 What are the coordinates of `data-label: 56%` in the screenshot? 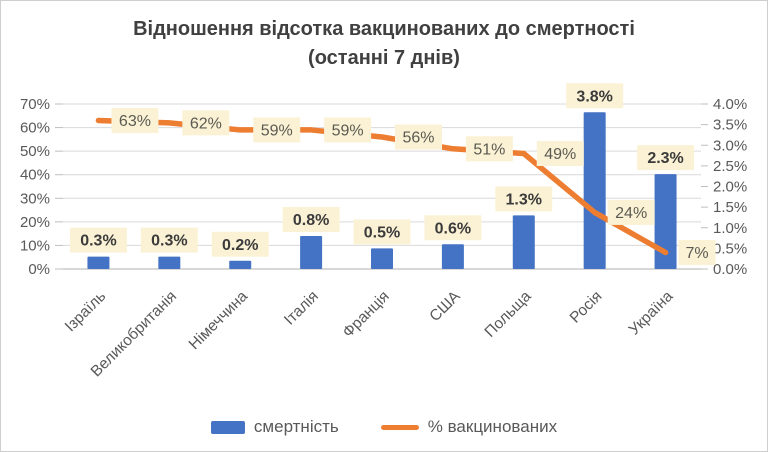 It's located at (418, 138).